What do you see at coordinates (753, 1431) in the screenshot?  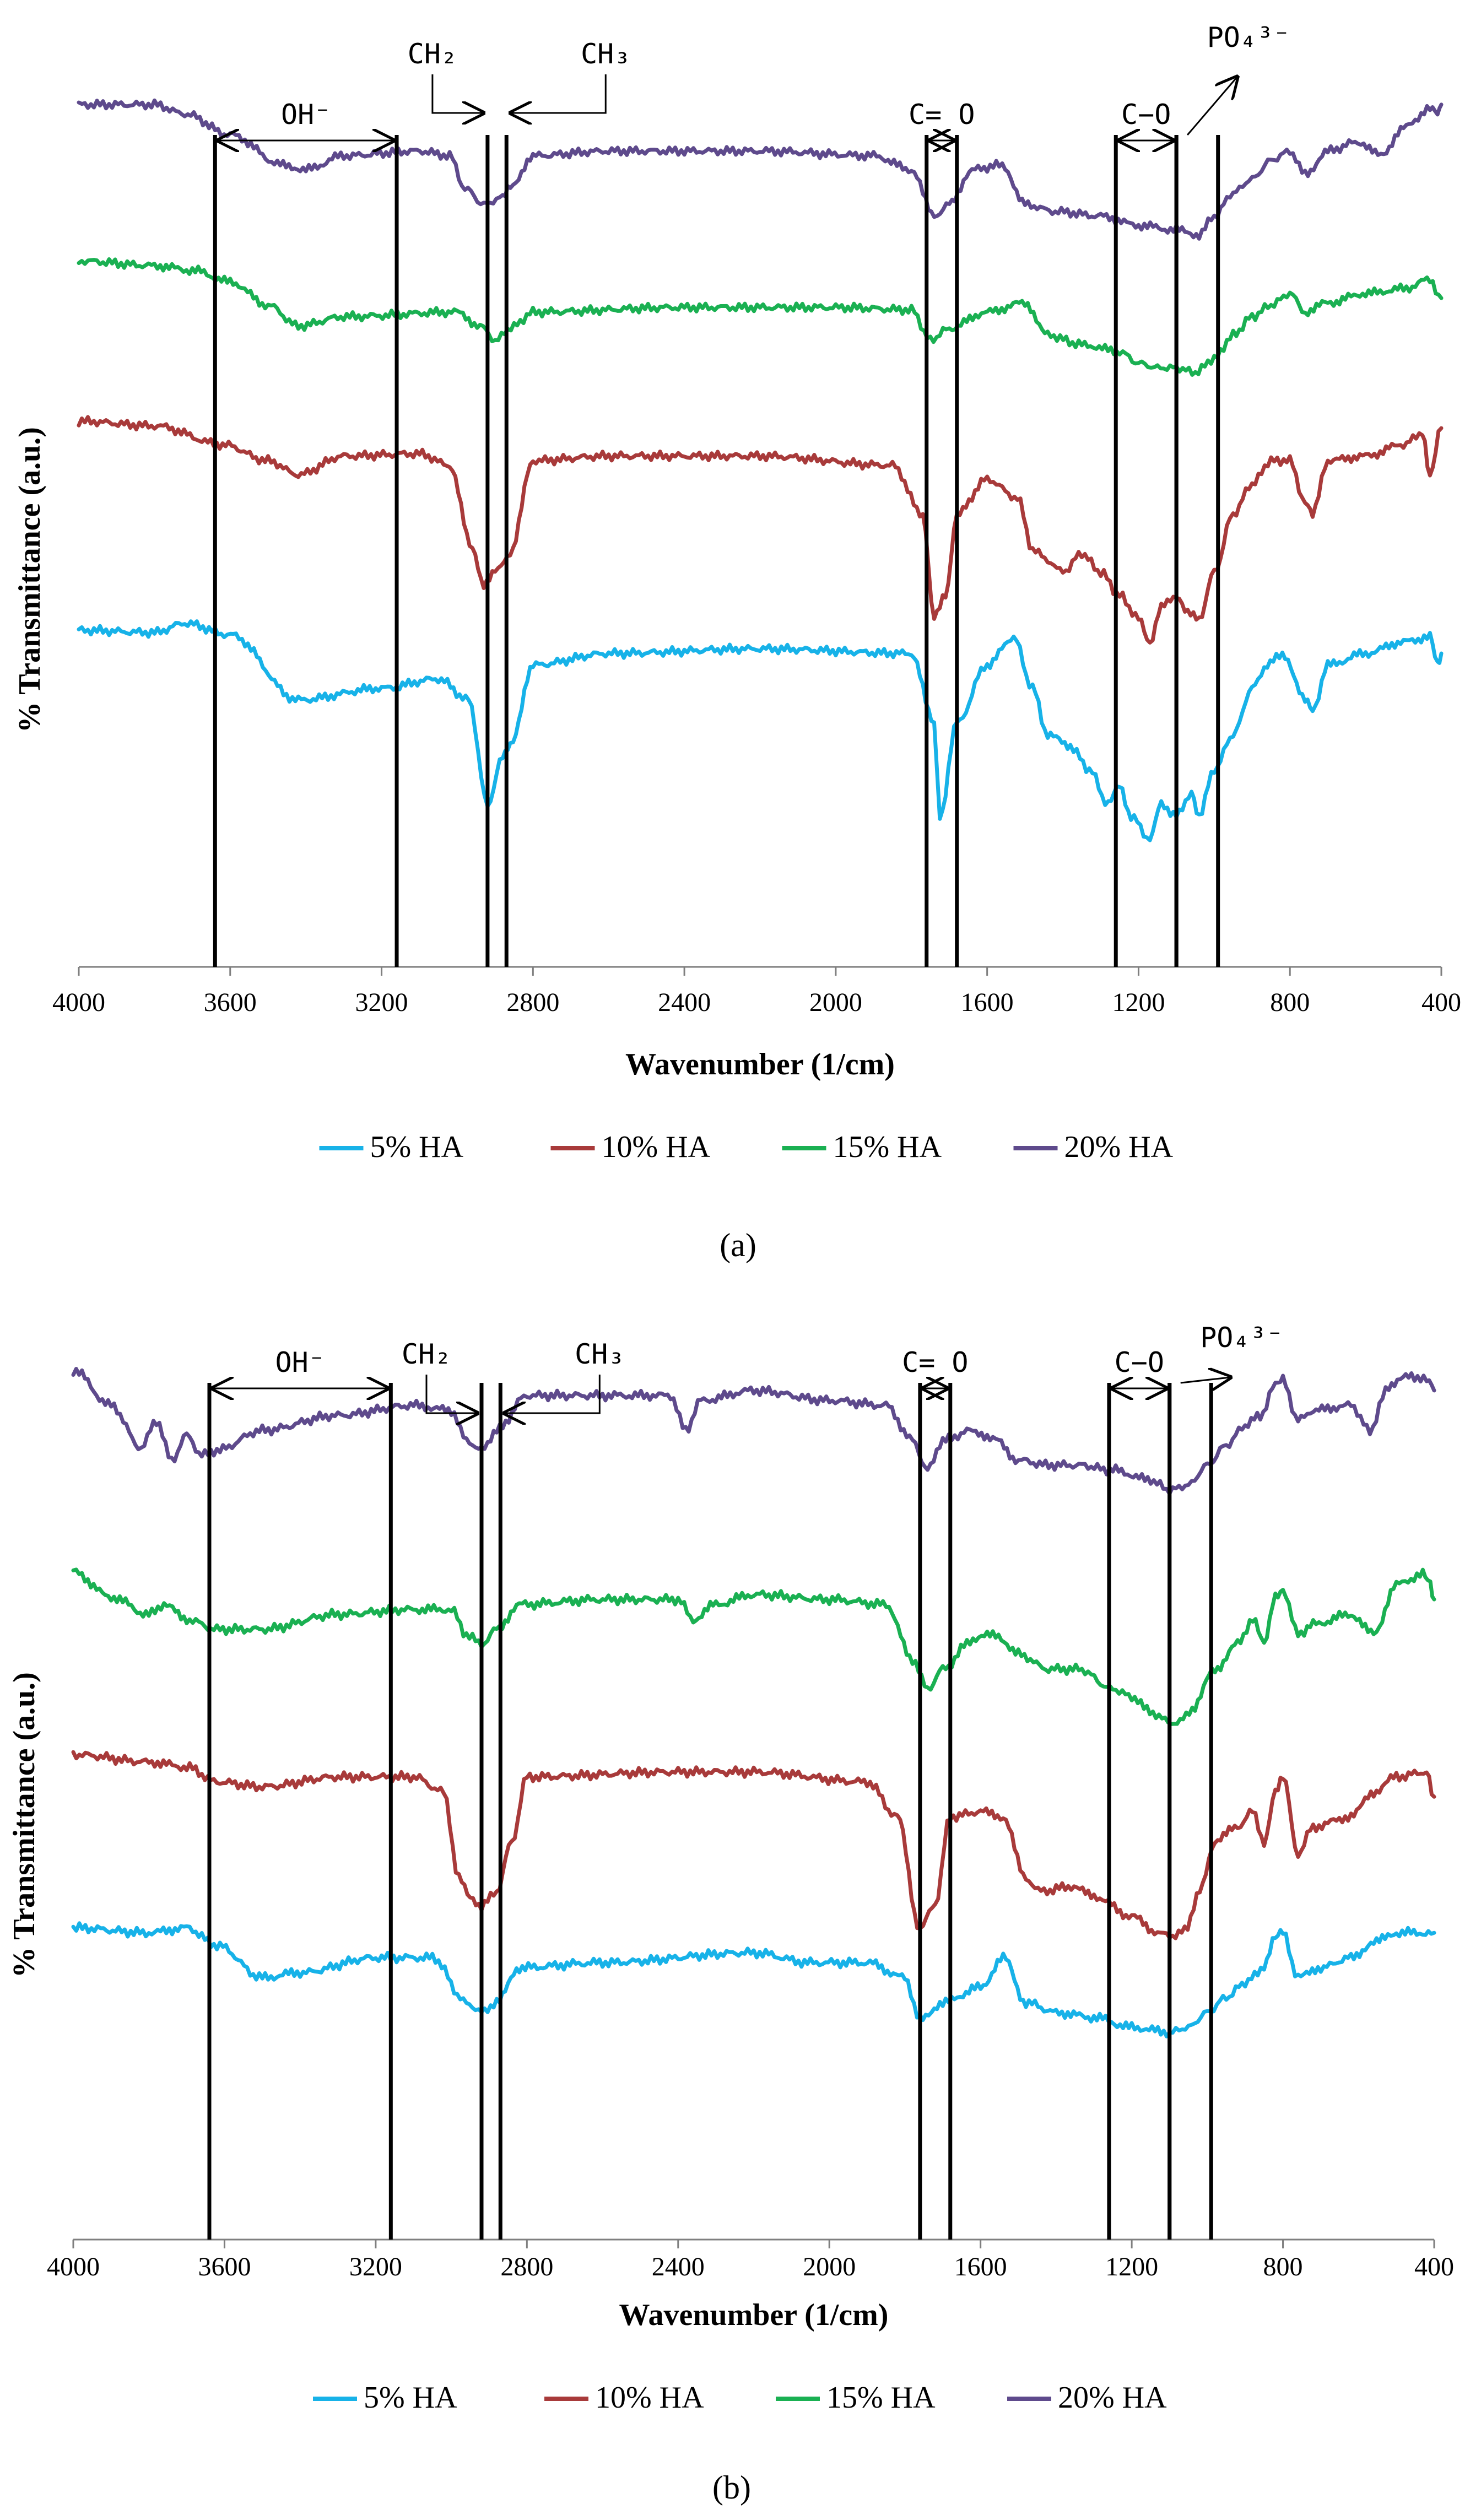 I see `series-line-20-ha` at bounding box center [753, 1431].